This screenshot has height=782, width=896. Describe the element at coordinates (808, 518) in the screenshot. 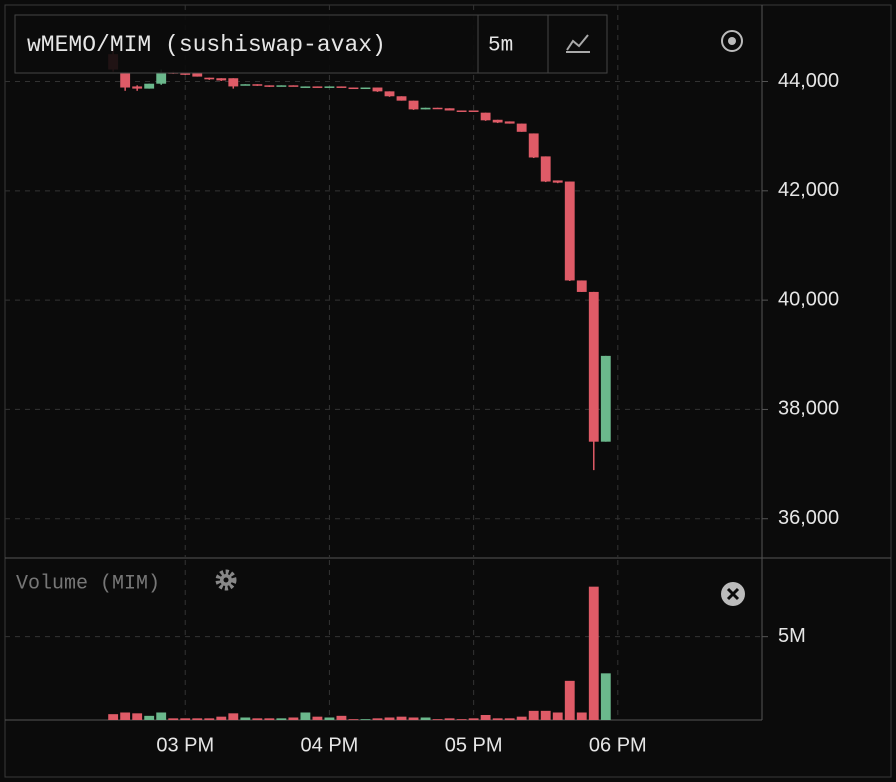

I see `y-tick-label: 36,000` at that location.